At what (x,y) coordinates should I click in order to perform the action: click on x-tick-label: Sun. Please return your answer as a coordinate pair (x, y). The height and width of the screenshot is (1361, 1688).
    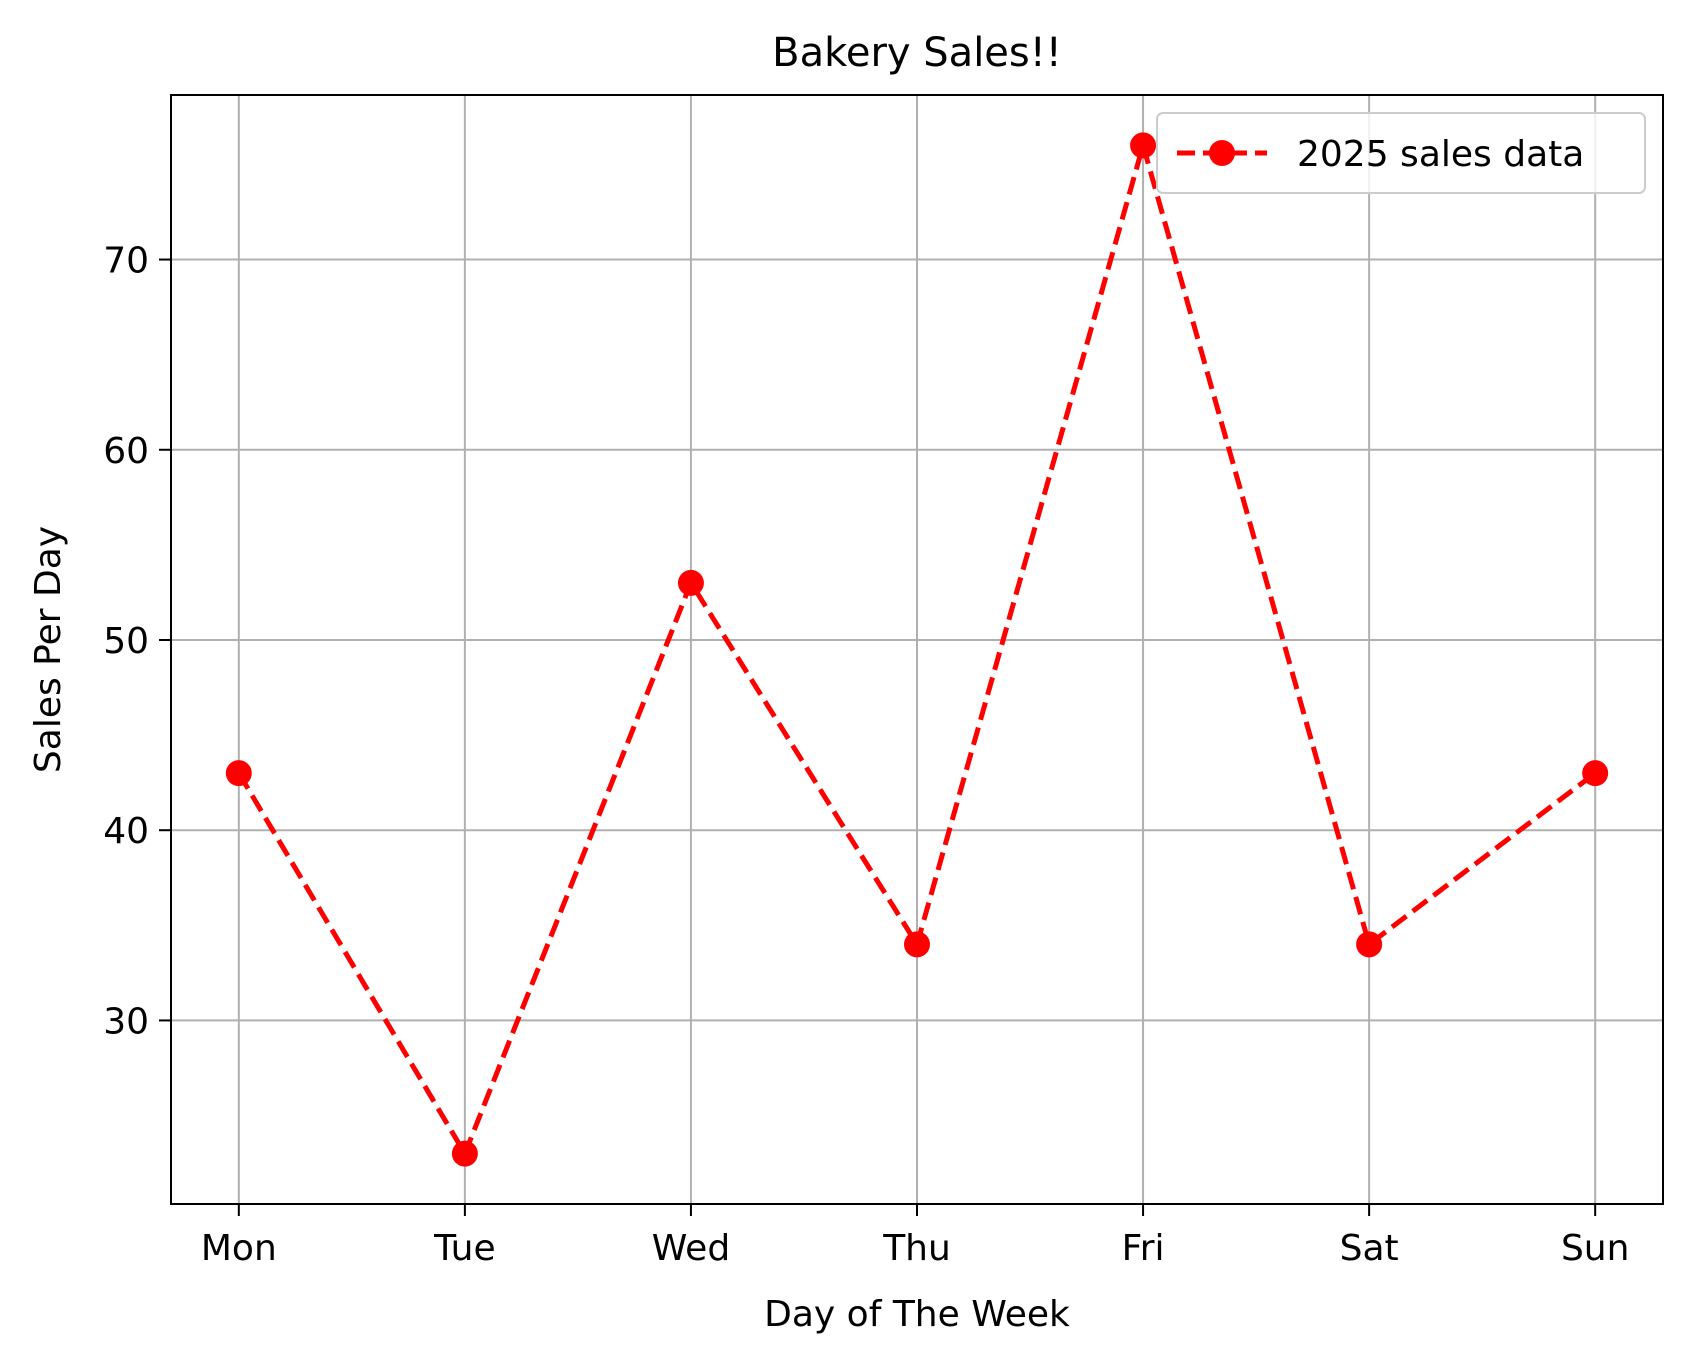
    Looking at the image, I should click on (1595, 1248).